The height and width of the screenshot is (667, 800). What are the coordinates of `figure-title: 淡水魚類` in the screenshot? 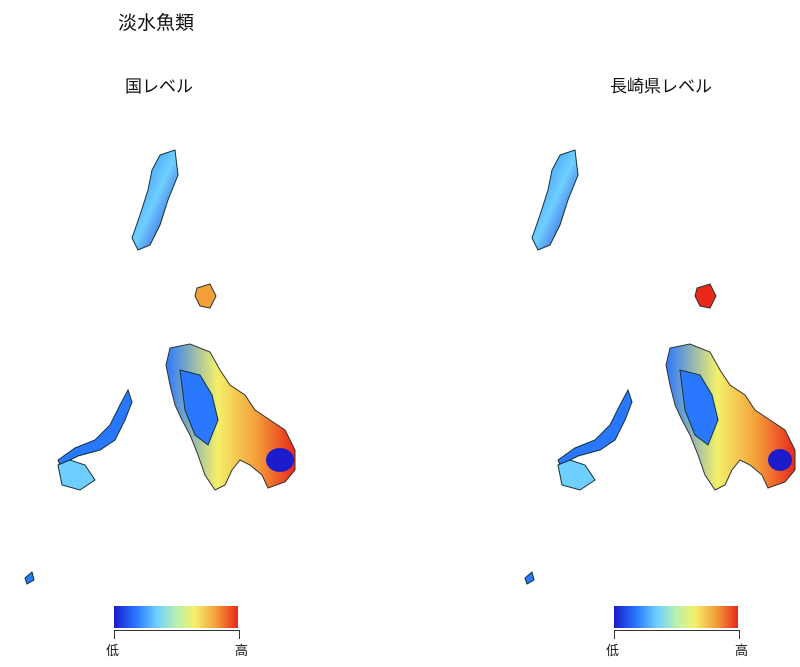 It's located at (156, 23).